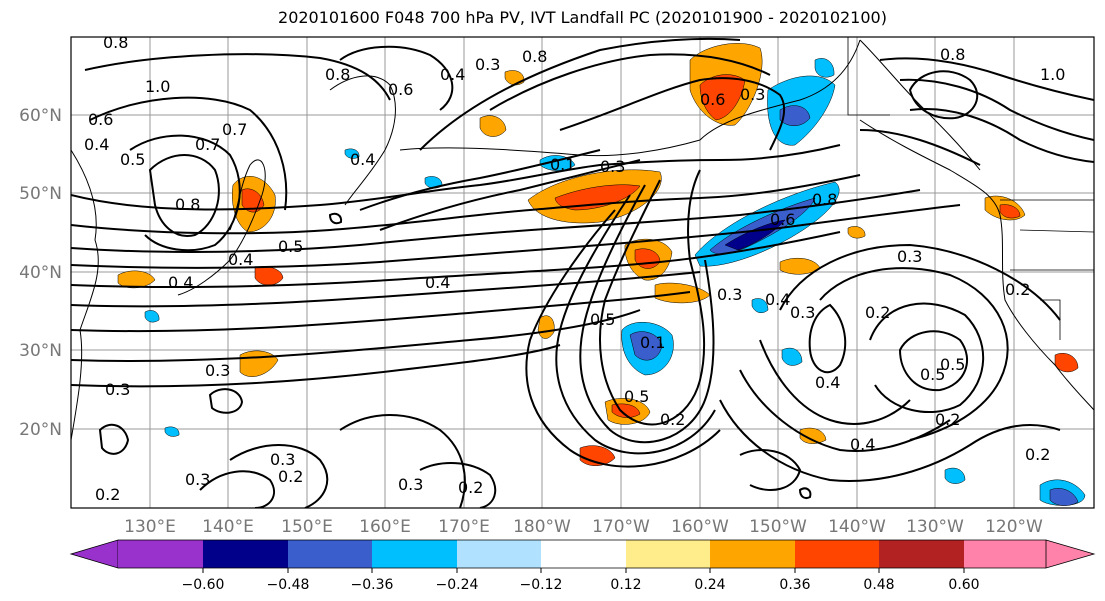 The height and width of the screenshot is (601, 1105). I want to click on colorbar-tick: 0.24, so click(709, 585).